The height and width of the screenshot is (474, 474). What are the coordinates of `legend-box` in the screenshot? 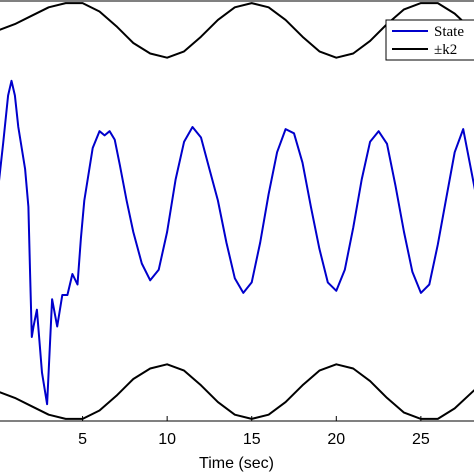 It's located at (429, 40).